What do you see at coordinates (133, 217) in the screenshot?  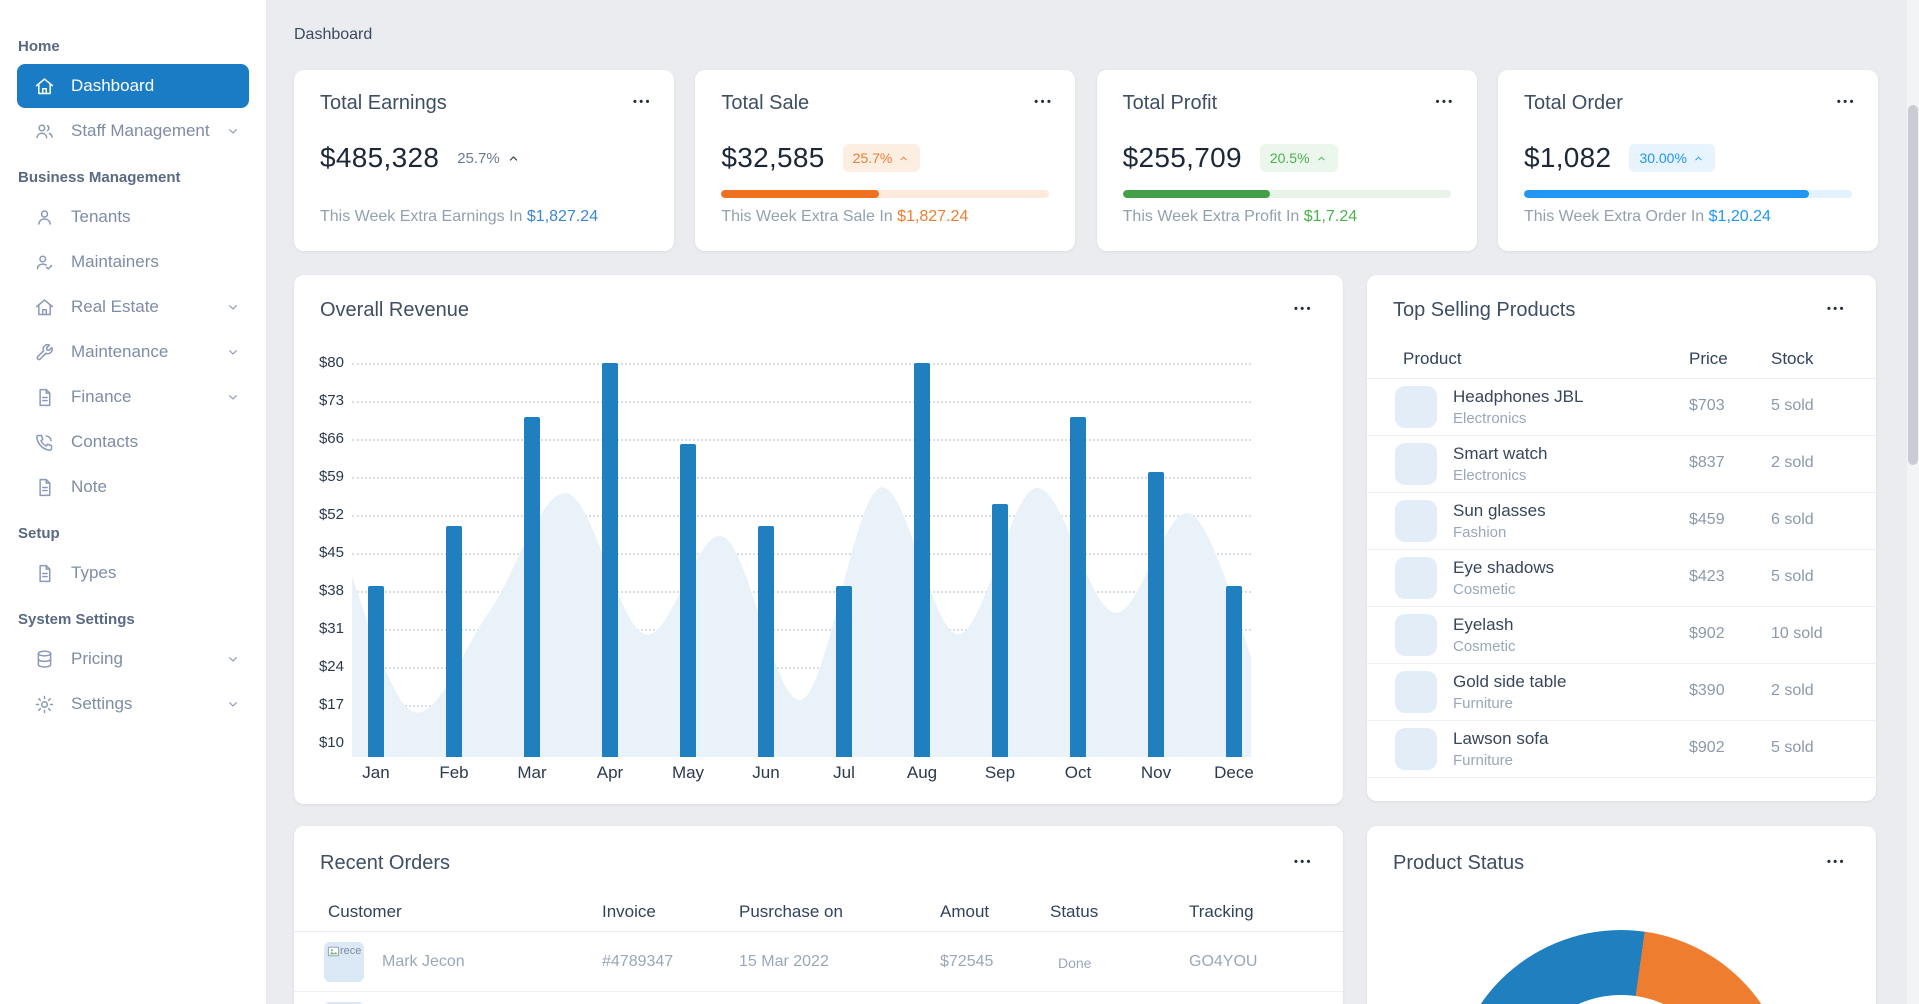 I see `sidebar-item-tenants: Tenants` at bounding box center [133, 217].